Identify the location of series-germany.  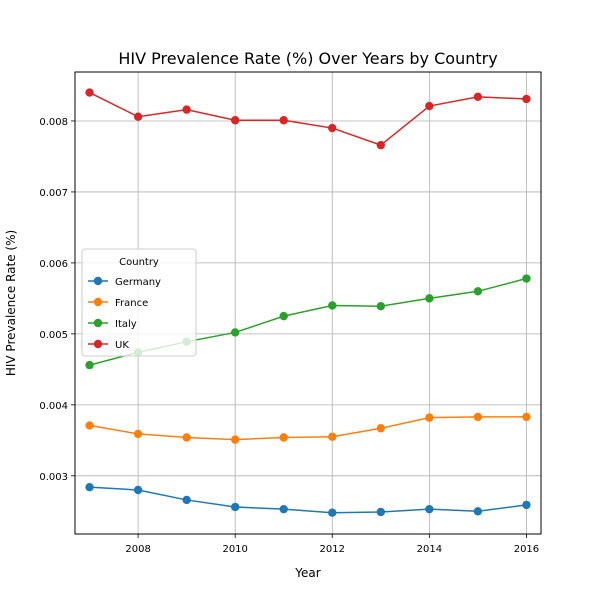
(308, 499).